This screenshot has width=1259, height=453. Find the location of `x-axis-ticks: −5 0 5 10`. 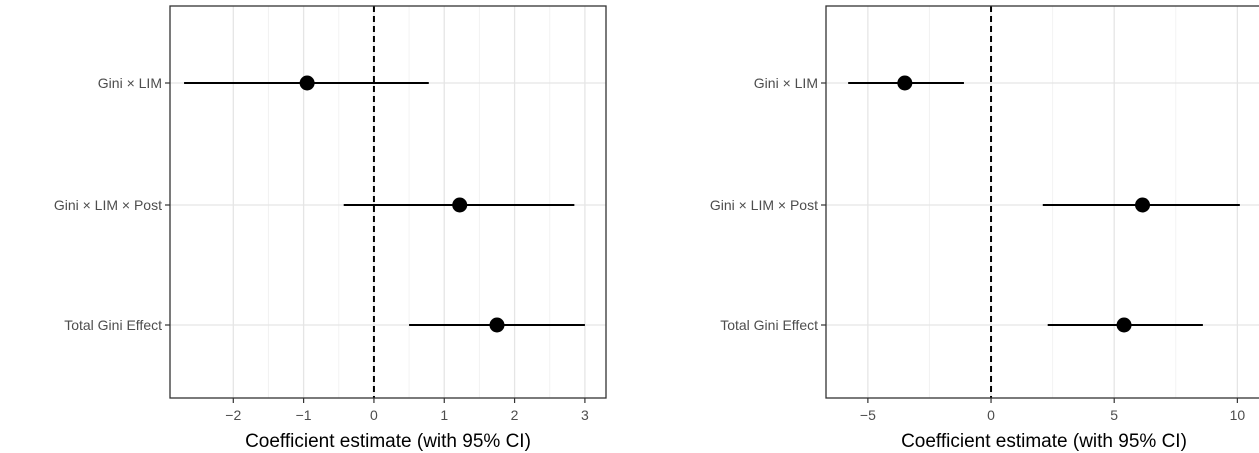

x-axis-ticks: −5 0 5 10 is located at coordinates (1052, 410).